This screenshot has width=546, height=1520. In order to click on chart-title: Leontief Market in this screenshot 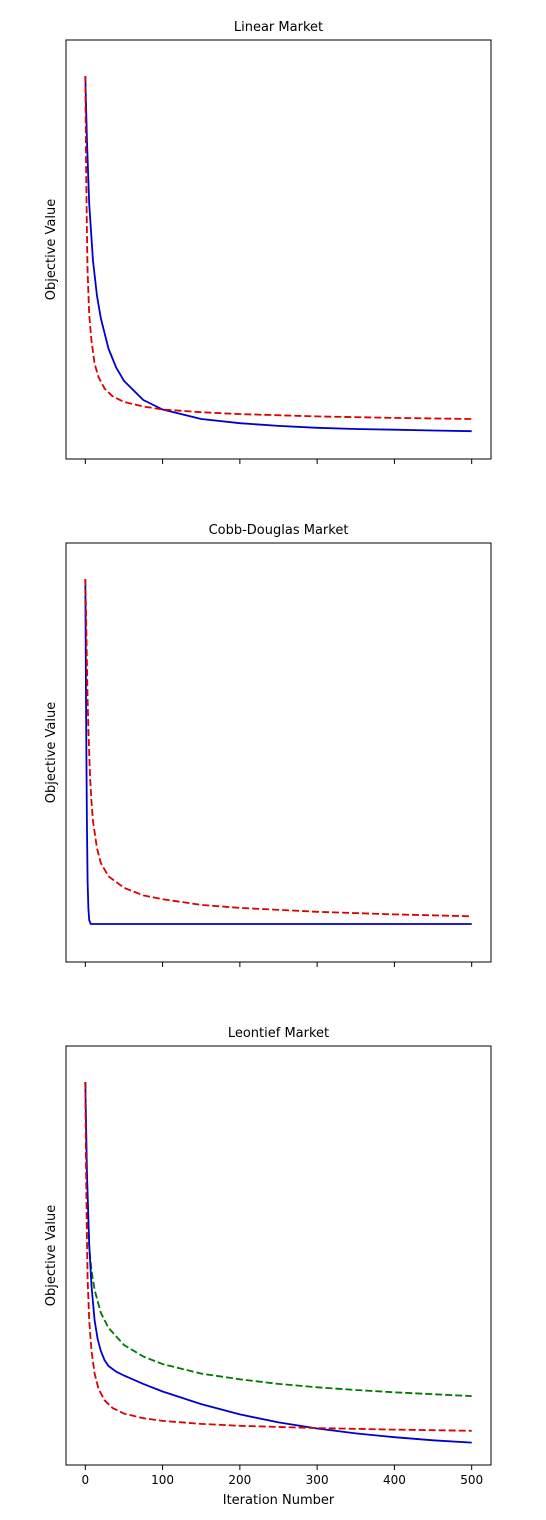, I will do `click(278, 1033)`.